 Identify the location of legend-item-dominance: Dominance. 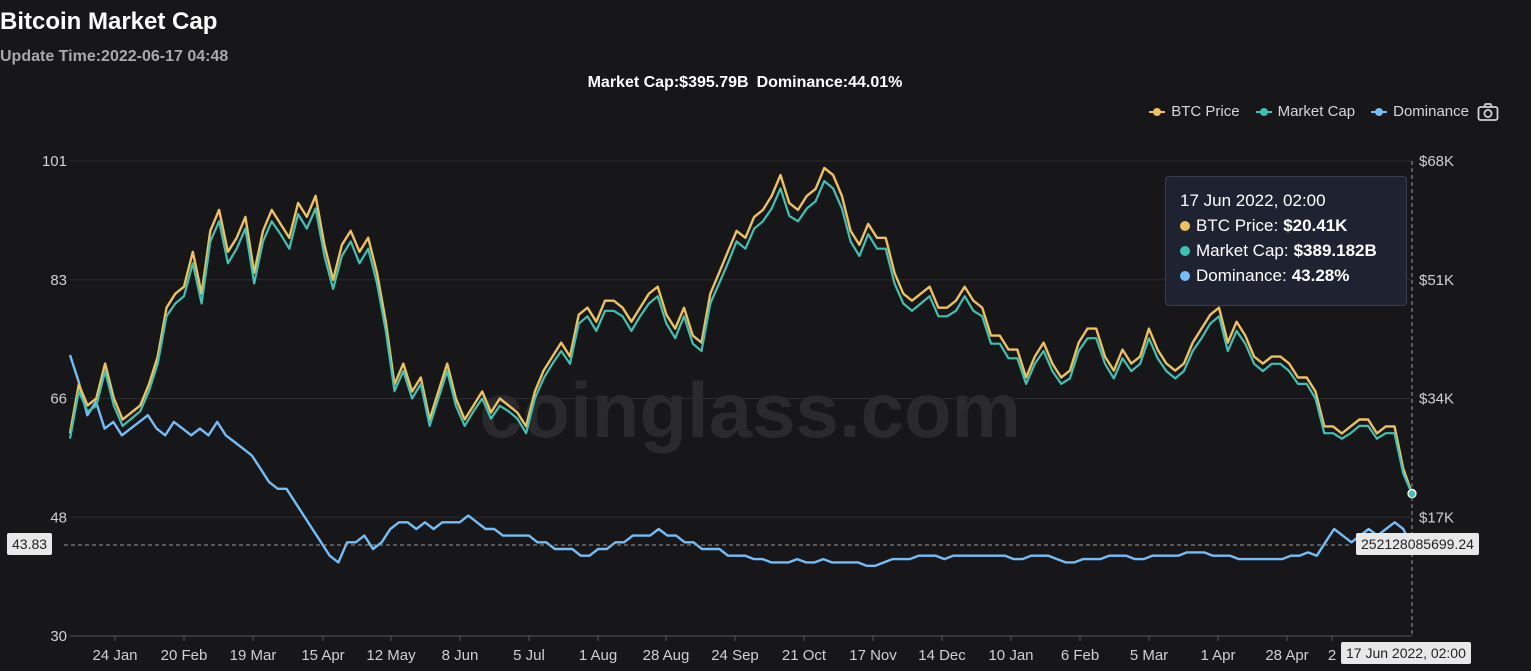
(1420, 111).